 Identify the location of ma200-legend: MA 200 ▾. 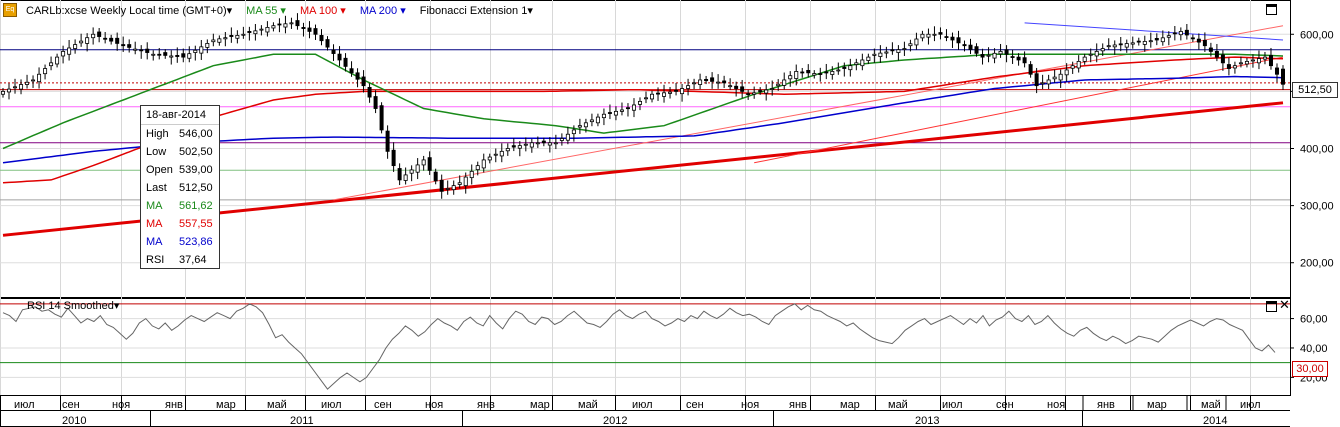
(382, 11).